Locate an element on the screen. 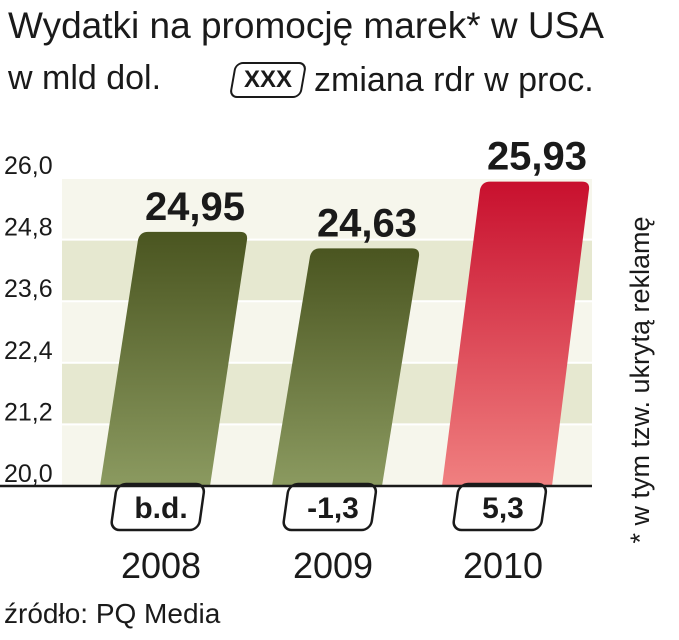 The image size is (679, 640). y-tick-label: 22,4 is located at coordinates (28, 351).